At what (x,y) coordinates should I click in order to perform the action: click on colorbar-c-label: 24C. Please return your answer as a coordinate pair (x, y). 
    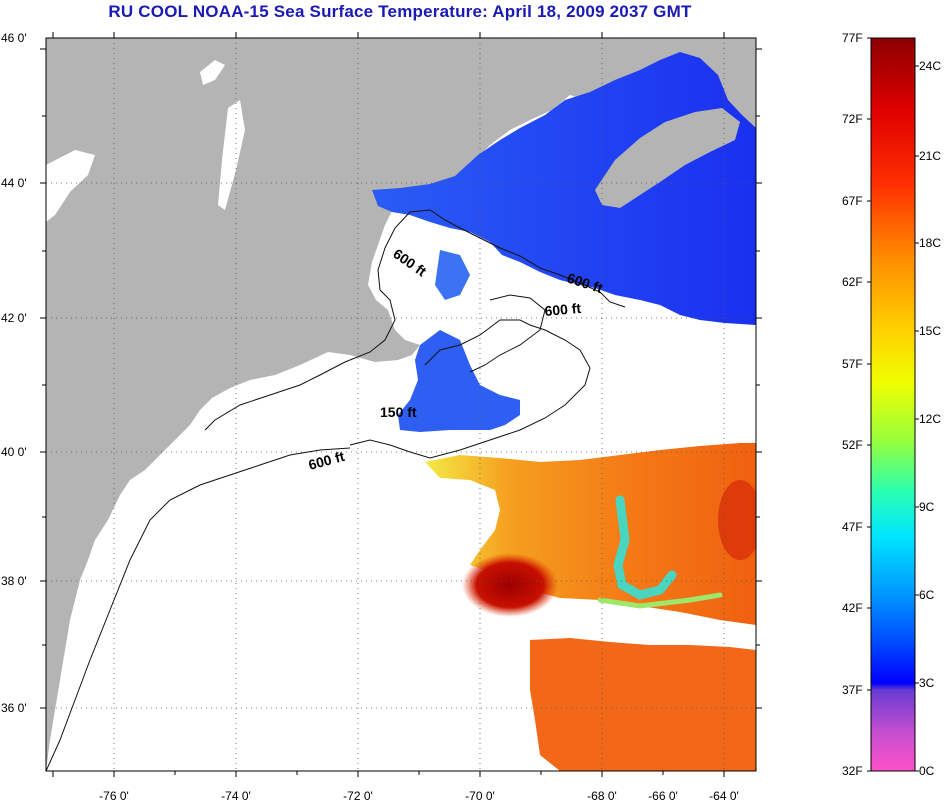
    Looking at the image, I should click on (930, 66).